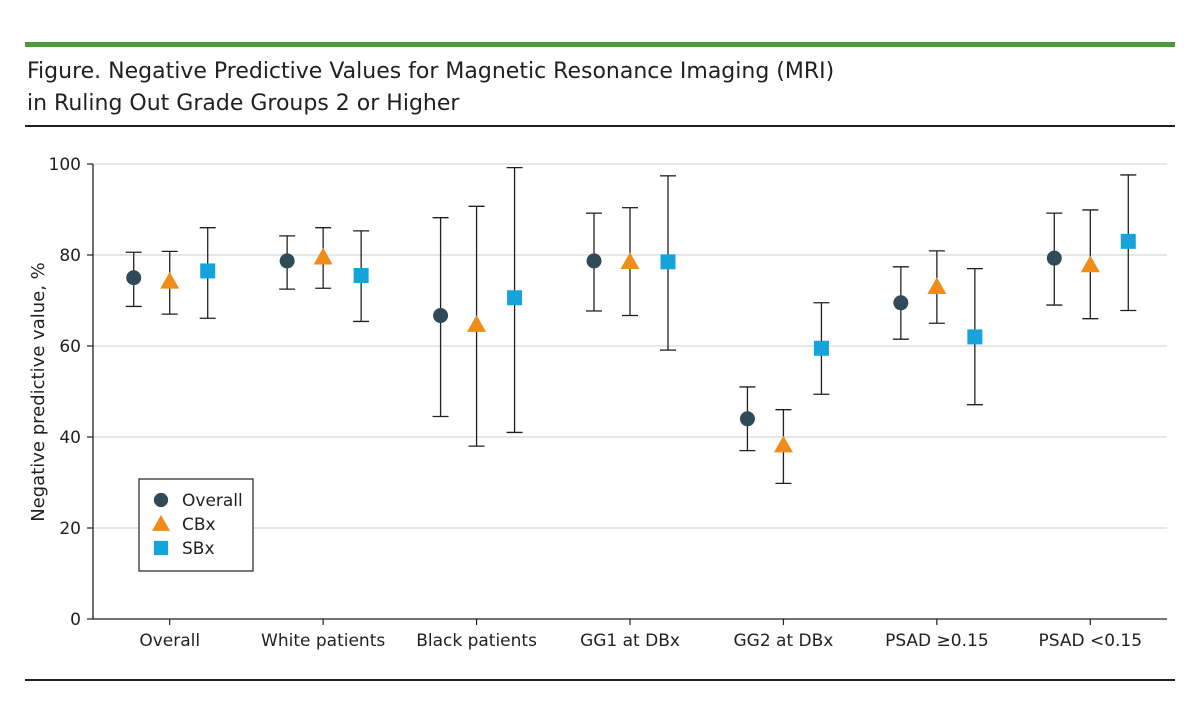 The width and height of the screenshot is (1199, 715). I want to click on legend-overall-marker, so click(161, 500).